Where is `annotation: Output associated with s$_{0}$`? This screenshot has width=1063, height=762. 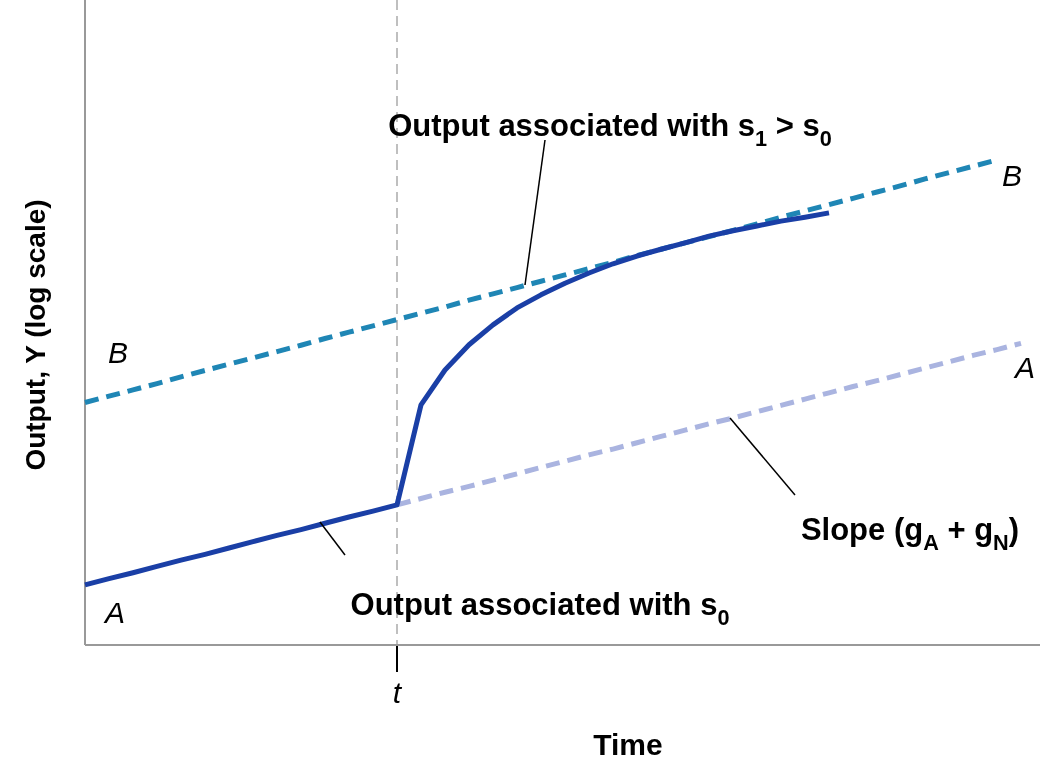
annotation: Output associated with s$_{0}$ is located at coordinates (540, 609).